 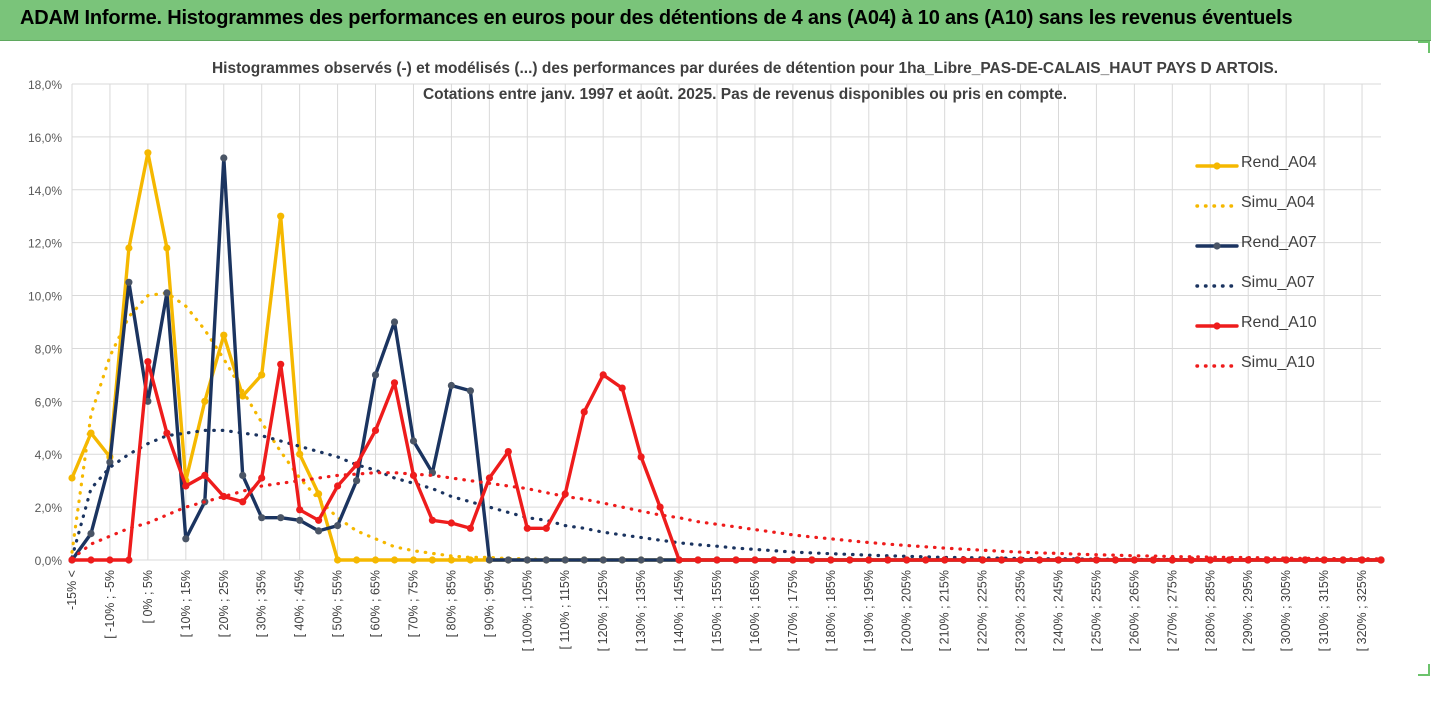 I want to click on x-tick-label: [ 0% ; 5%, so click(x=148, y=597).